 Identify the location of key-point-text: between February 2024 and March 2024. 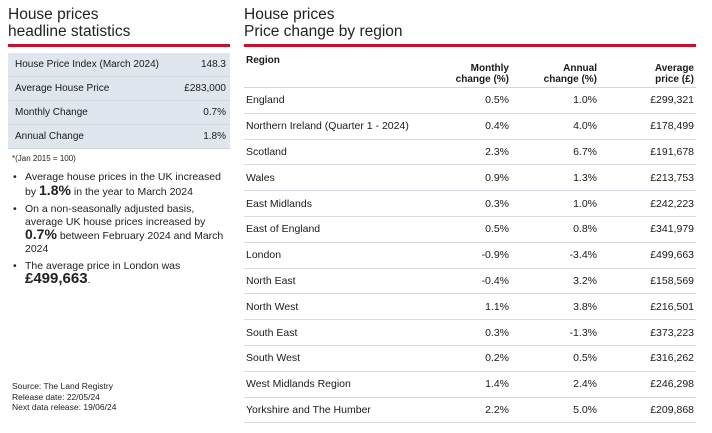
(124, 242).